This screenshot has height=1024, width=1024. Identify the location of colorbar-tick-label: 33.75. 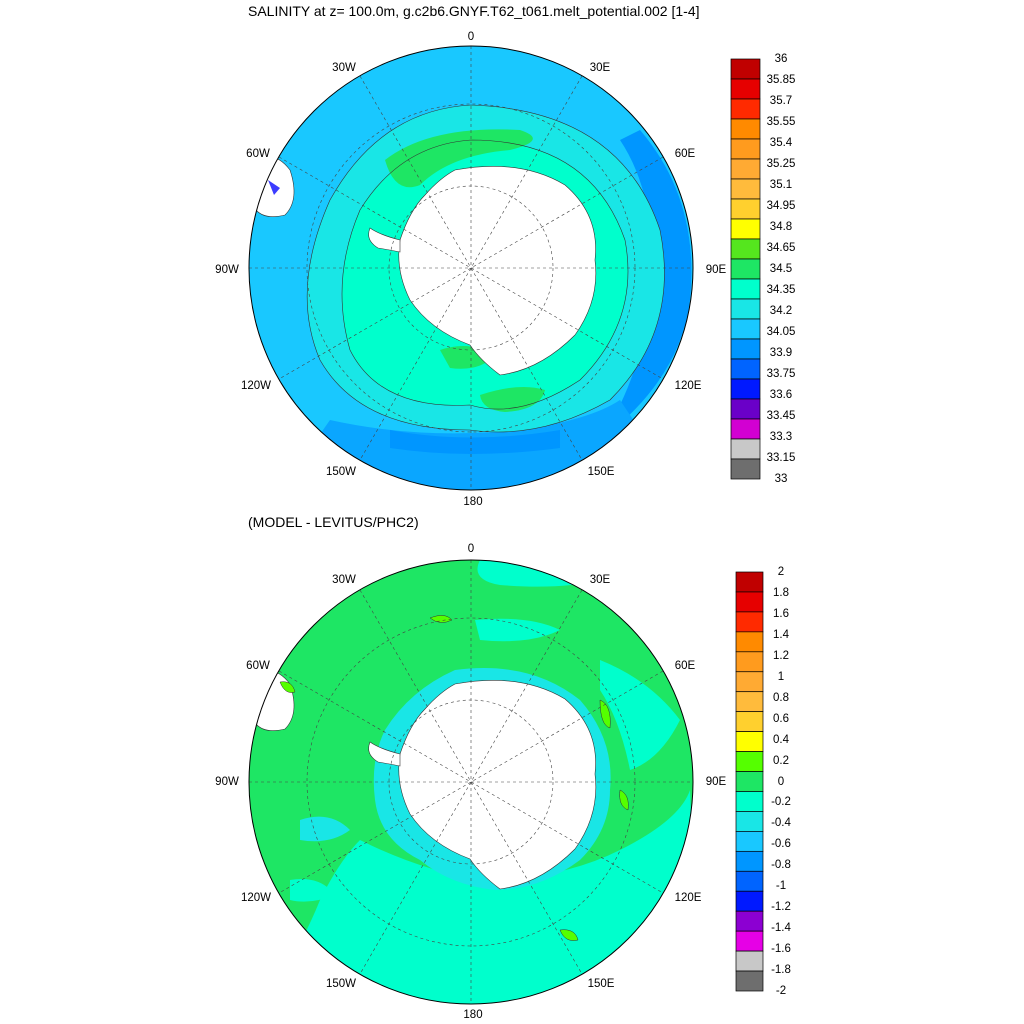
(781, 374).